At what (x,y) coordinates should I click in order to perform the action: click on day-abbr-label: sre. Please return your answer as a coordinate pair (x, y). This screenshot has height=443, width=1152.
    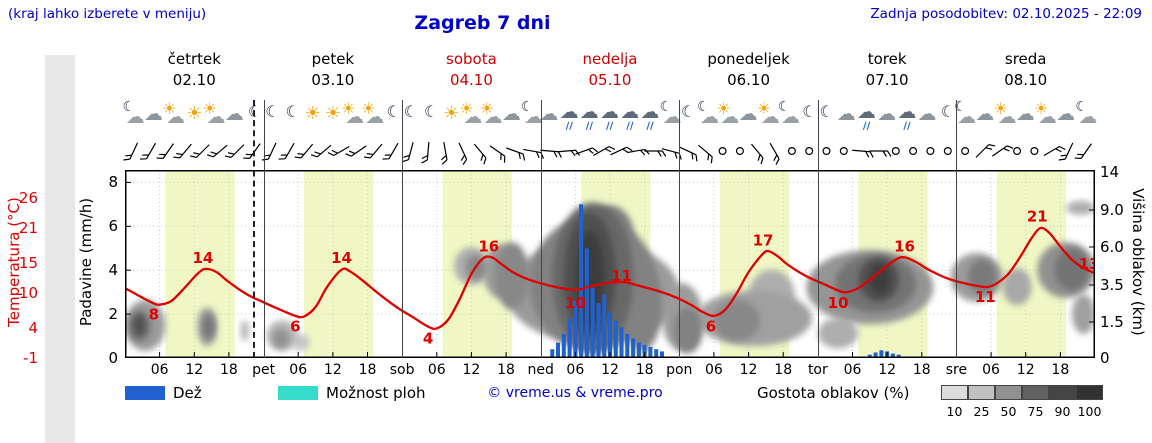
    Looking at the image, I should click on (956, 370).